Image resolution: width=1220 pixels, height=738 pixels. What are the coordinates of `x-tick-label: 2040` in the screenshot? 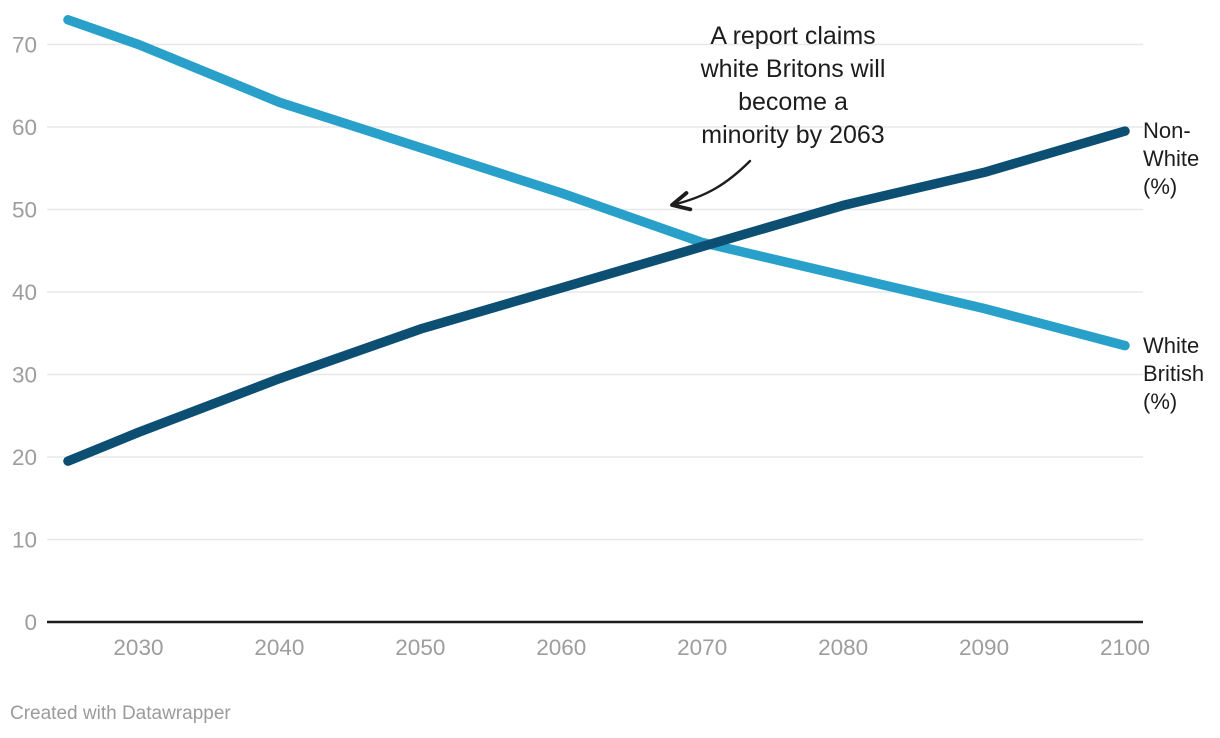 It's located at (279, 647).